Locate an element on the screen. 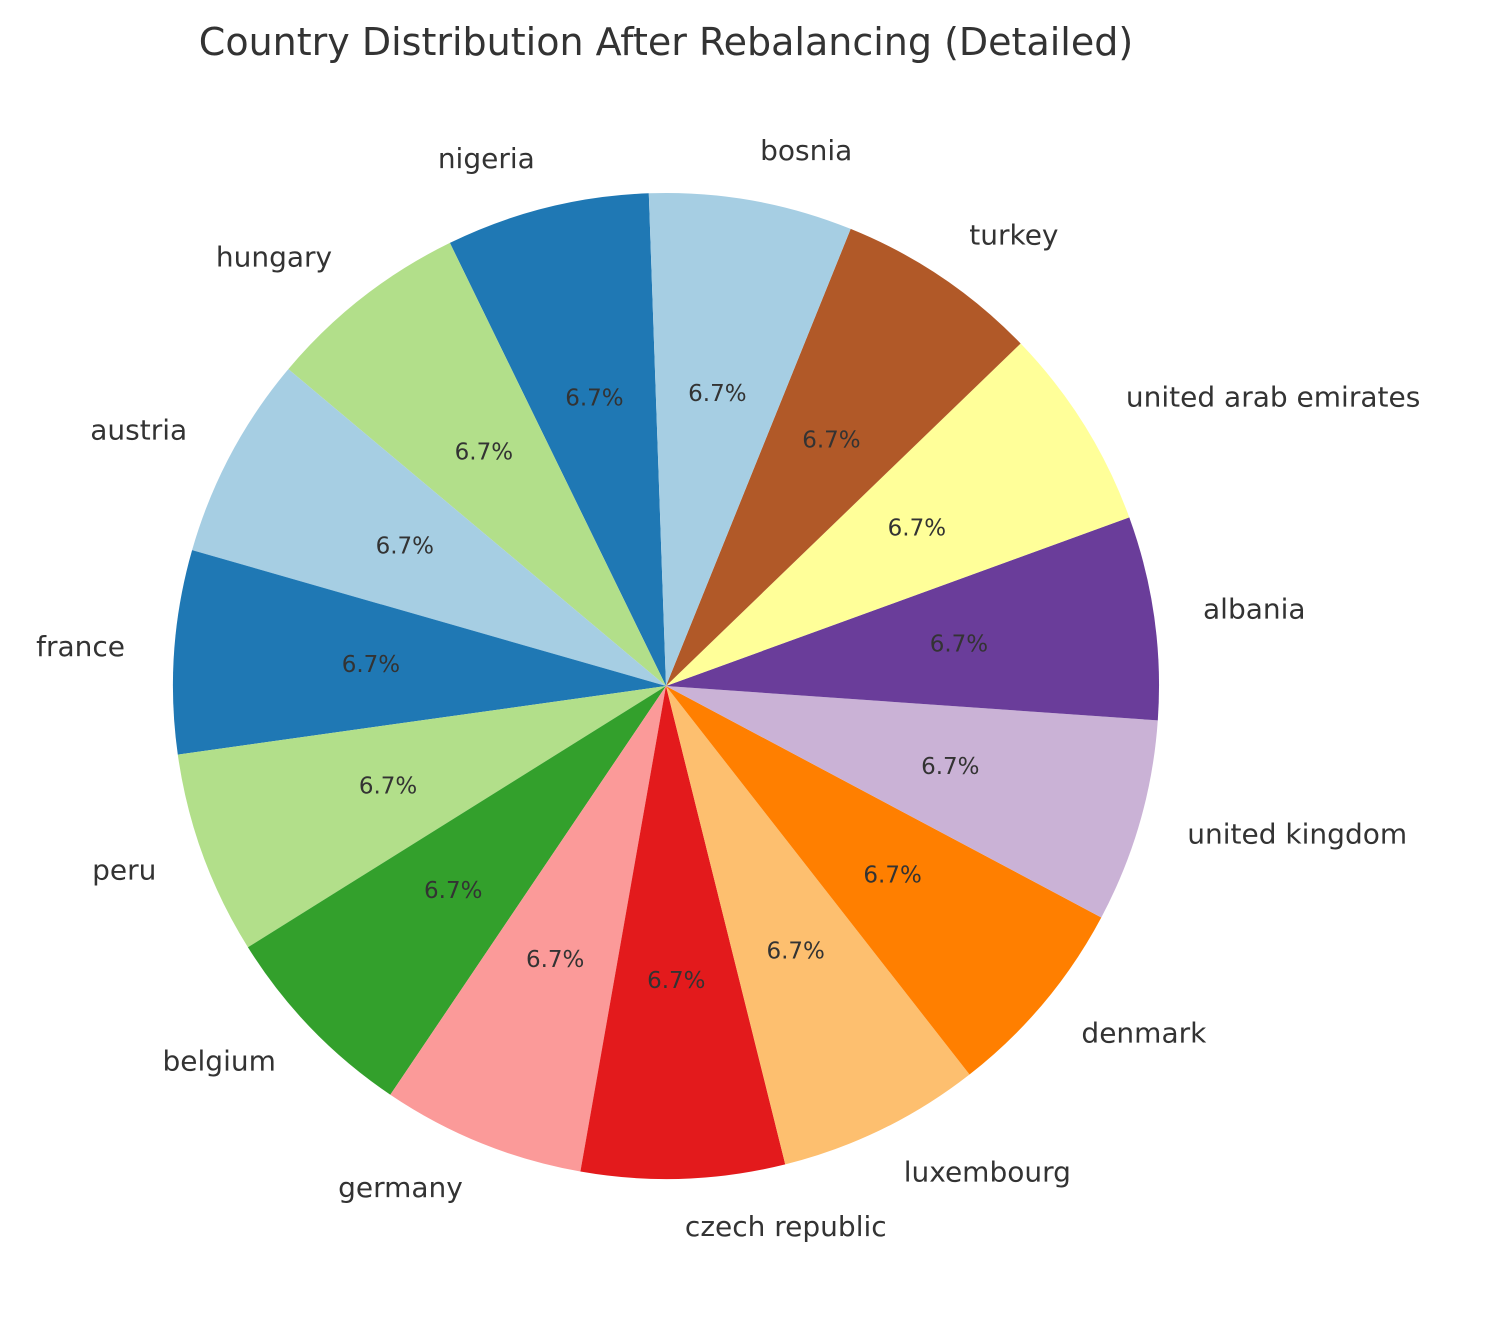 This screenshot has height=1322, width=1496. slice-label: bosnia is located at coordinates (806, 150).